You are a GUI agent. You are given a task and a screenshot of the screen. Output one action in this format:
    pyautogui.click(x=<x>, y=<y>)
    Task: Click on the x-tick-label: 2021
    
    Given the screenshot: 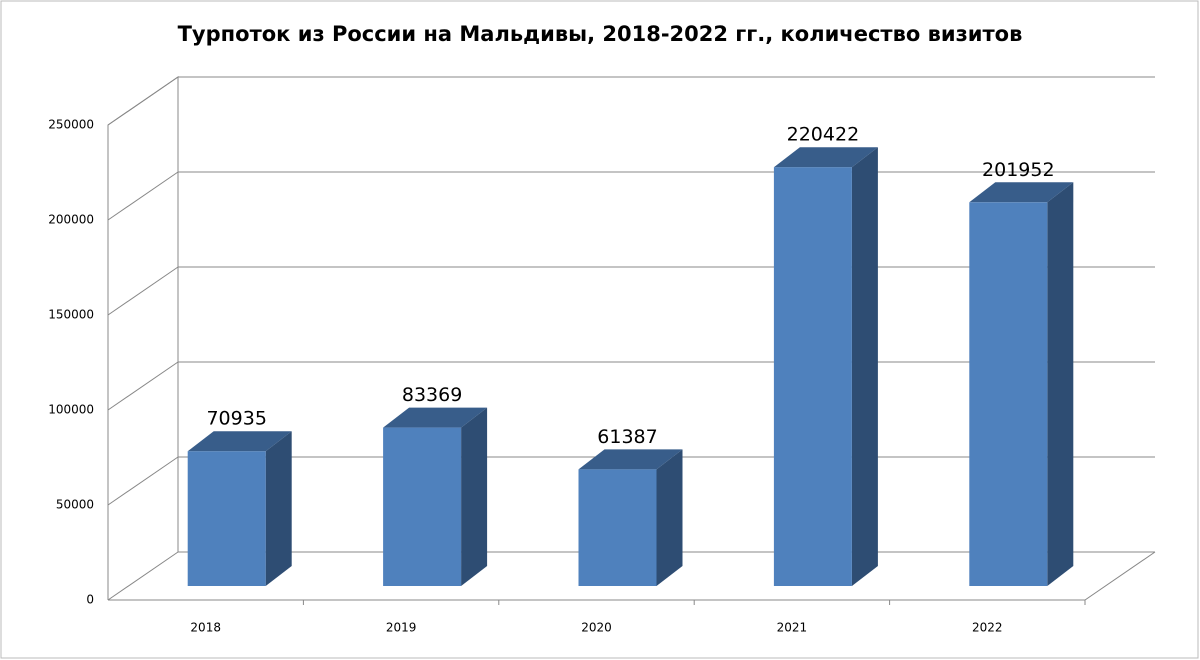 What is the action you would take?
    pyautogui.click(x=792, y=628)
    